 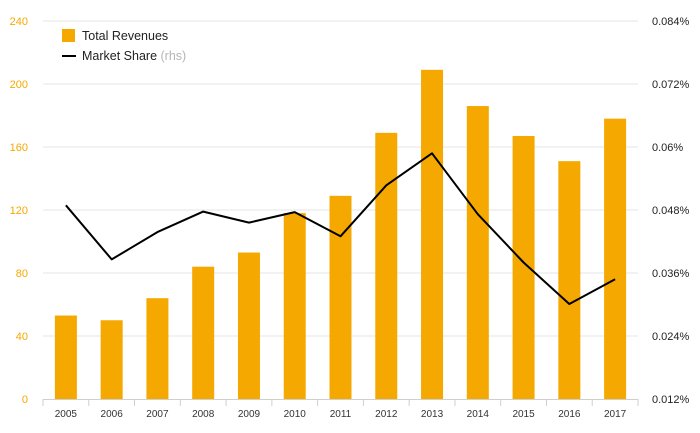 I want to click on x-tick-label: 2007, so click(x=157, y=414).